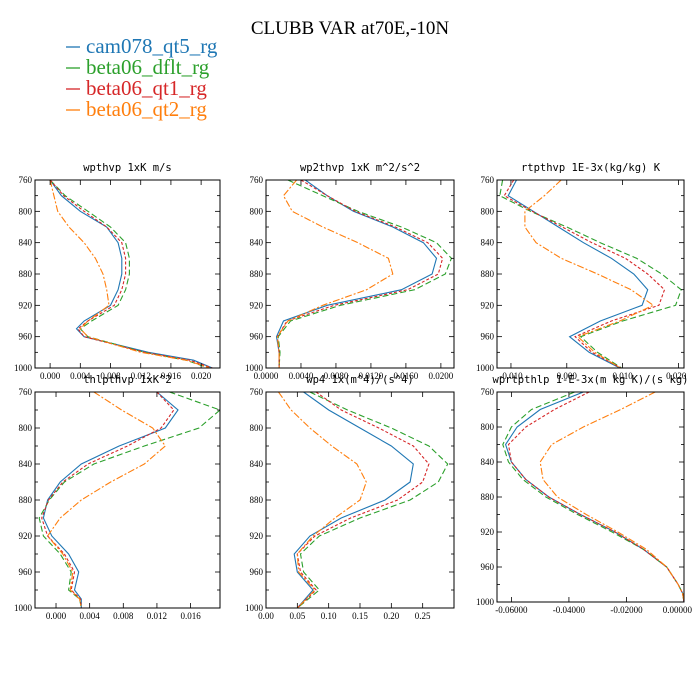 This screenshot has height=700, width=700. Describe the element at coordinates (678, 610) in the screenshot. I see `x-tick-label: 0.00000` at that location.